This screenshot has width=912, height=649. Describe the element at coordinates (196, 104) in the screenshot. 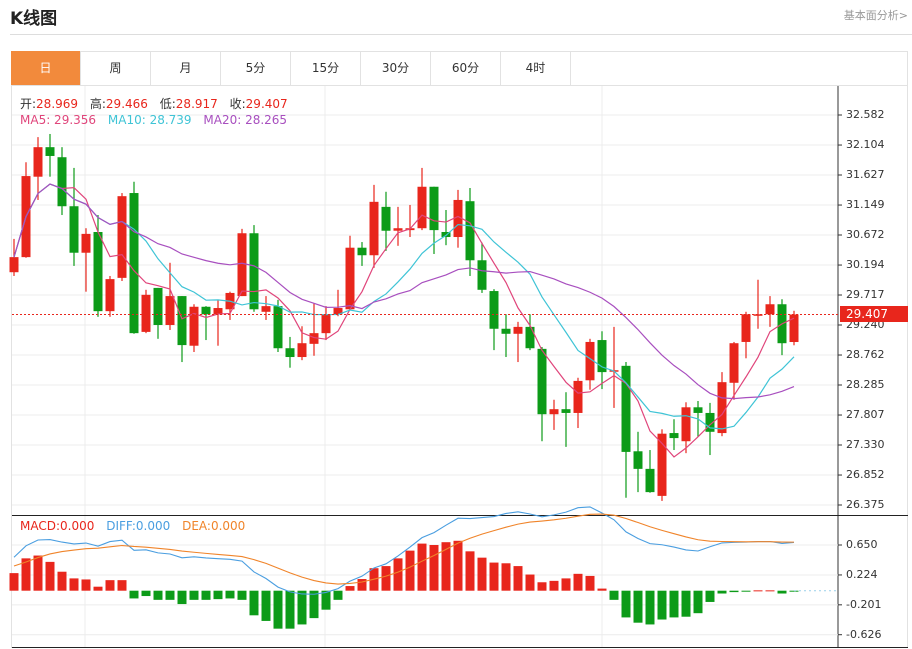

I see `low-value: 28.917` at that location.